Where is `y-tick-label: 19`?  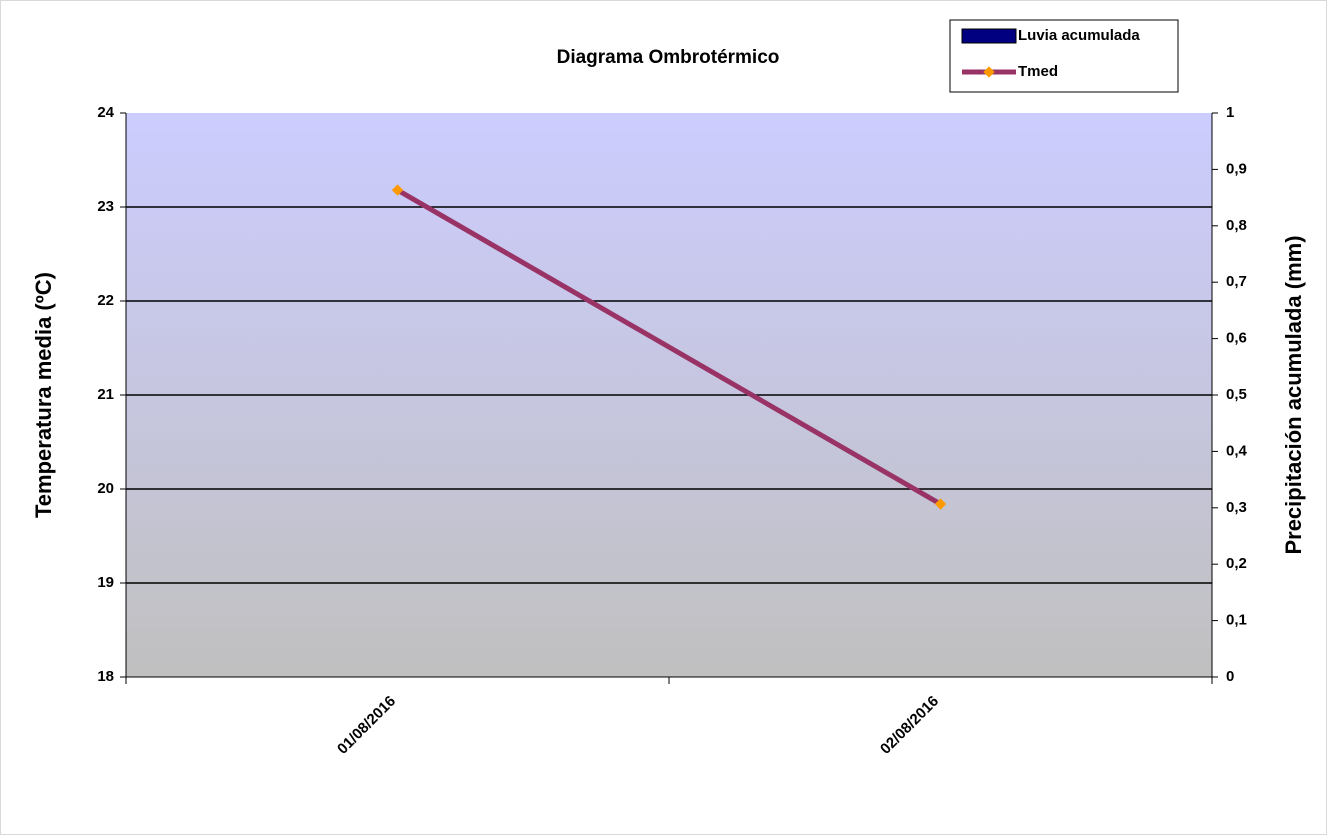
y-tick-label: 19 is located at coordinates (105, 582).